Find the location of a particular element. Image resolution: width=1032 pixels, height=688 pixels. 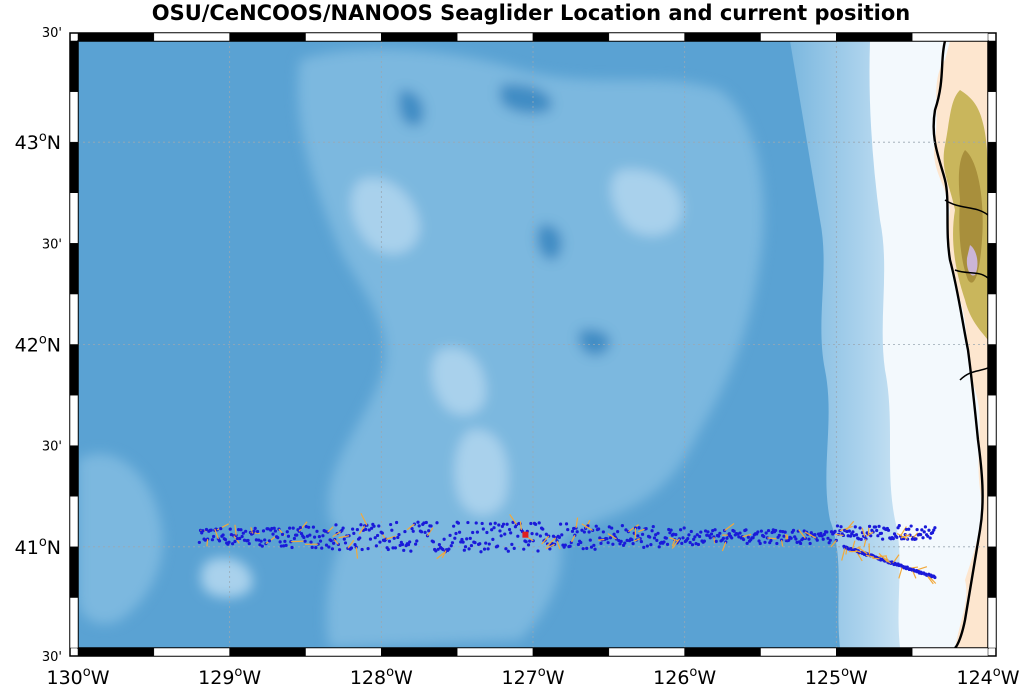

land-layer is located at coordinates (960, 344).